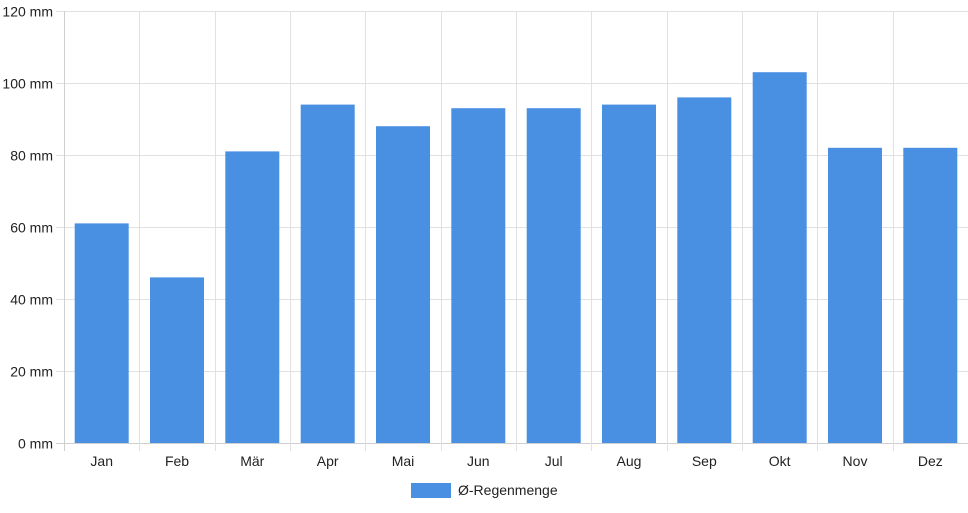  I want to click on bar-aug, so click(629, 273).